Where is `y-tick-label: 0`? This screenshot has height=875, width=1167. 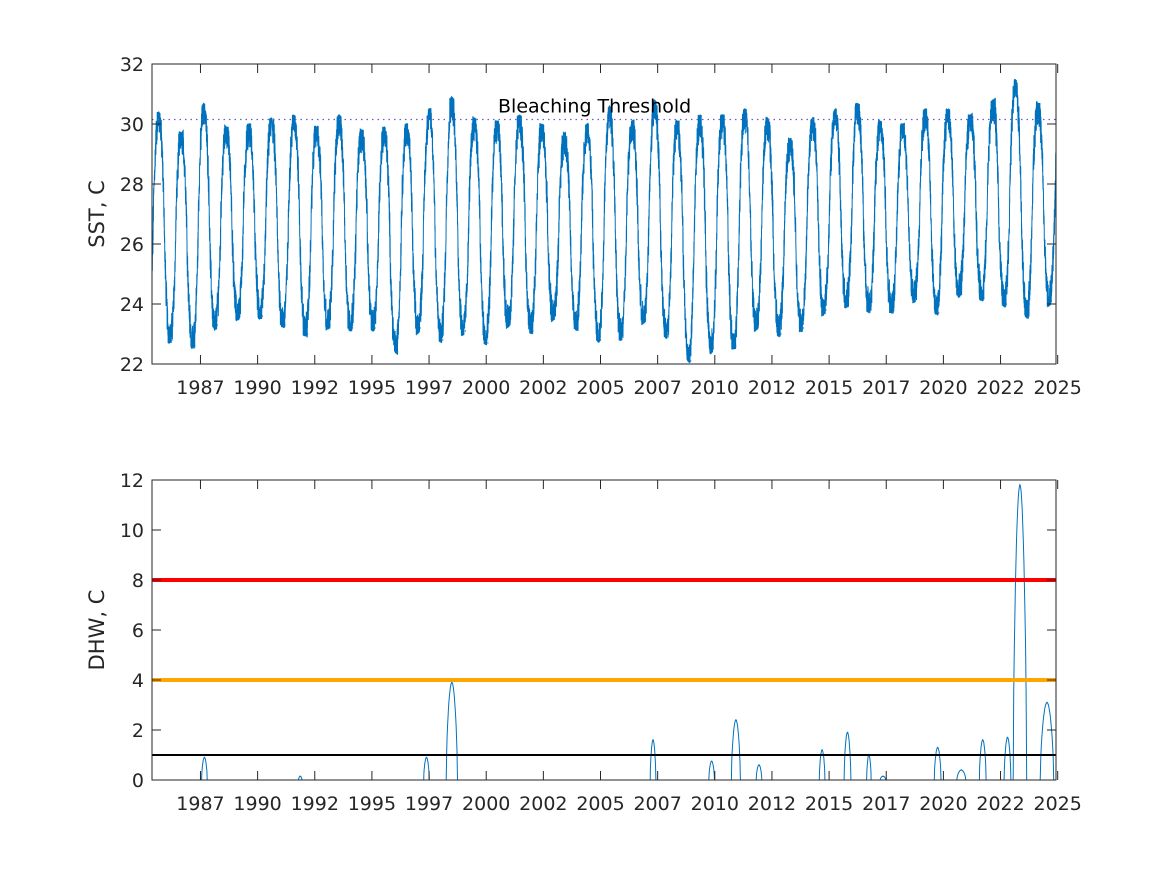 y-tick-label: 0 is located at coordinates (138, 781).